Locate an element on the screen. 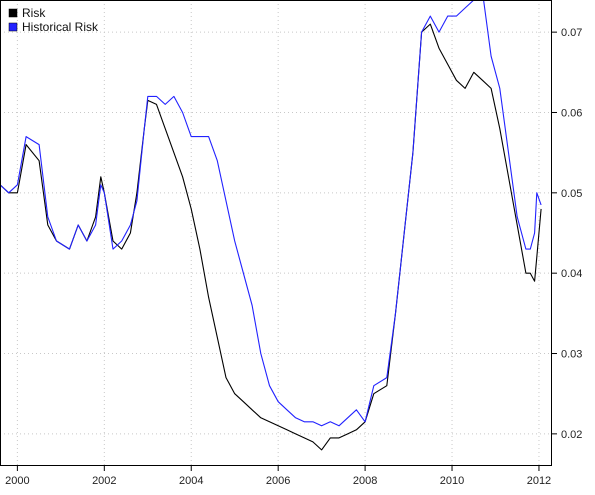 This screenshot has width=595, height=495. x-tick-label: 2008 is located at coordinates (365, 481).